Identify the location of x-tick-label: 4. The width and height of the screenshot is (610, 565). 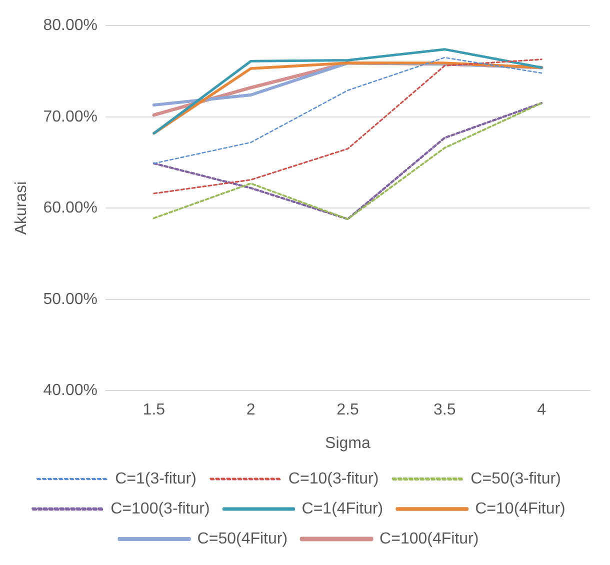
(541, 410).